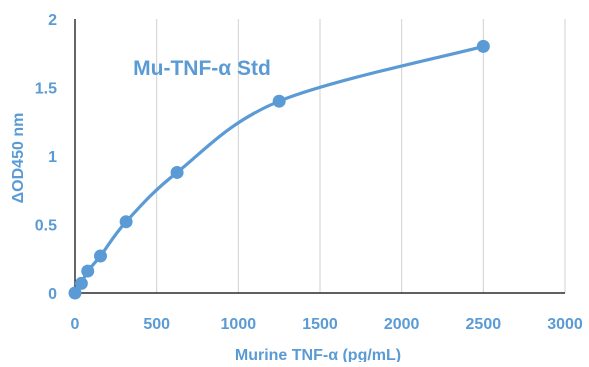 The height and width of the screenshot is (367, 589). Describe the element at coordinates (320, 324) in the screenshot. I see `x-tick-label: 1500` at that location.